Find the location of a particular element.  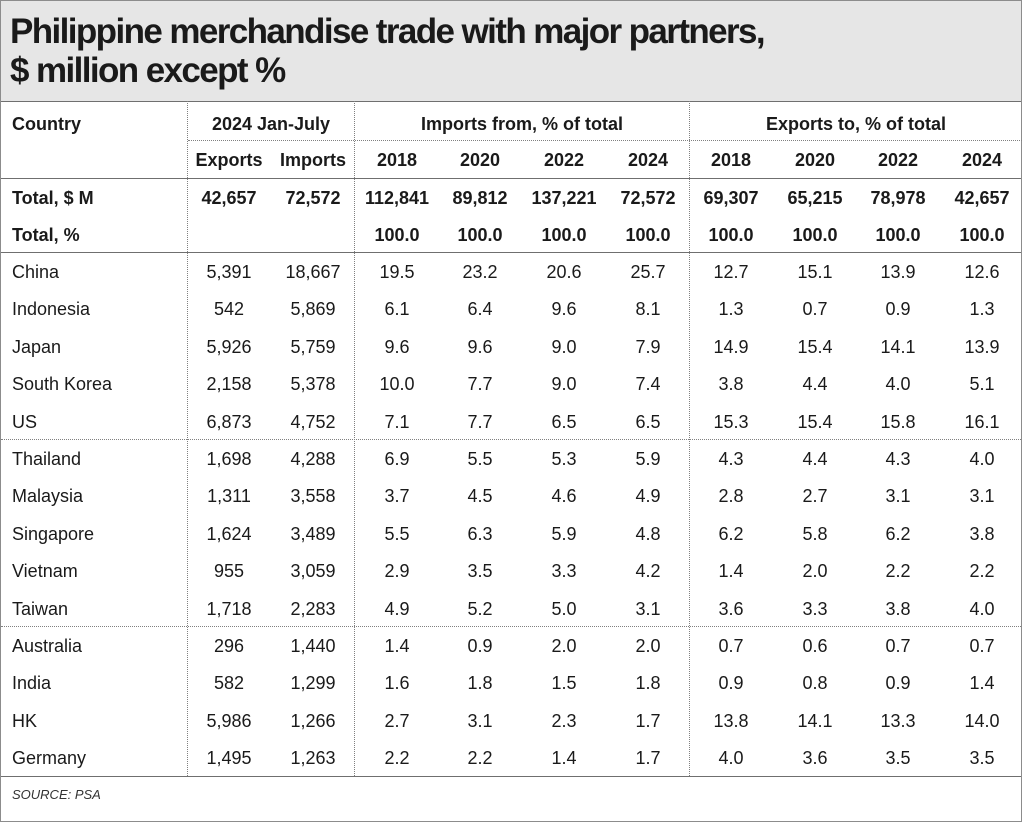

table-cell: 7.1 is located at coordinates (397, 422).